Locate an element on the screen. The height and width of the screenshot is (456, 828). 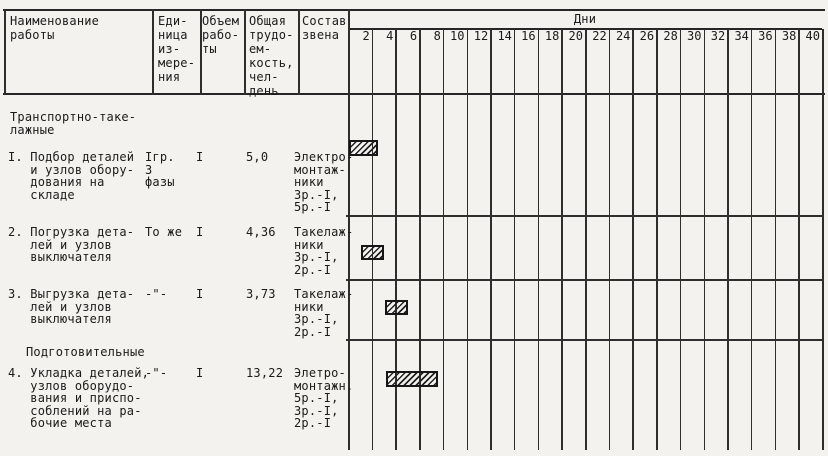
table-left-border is located at coordinates (5, 52).